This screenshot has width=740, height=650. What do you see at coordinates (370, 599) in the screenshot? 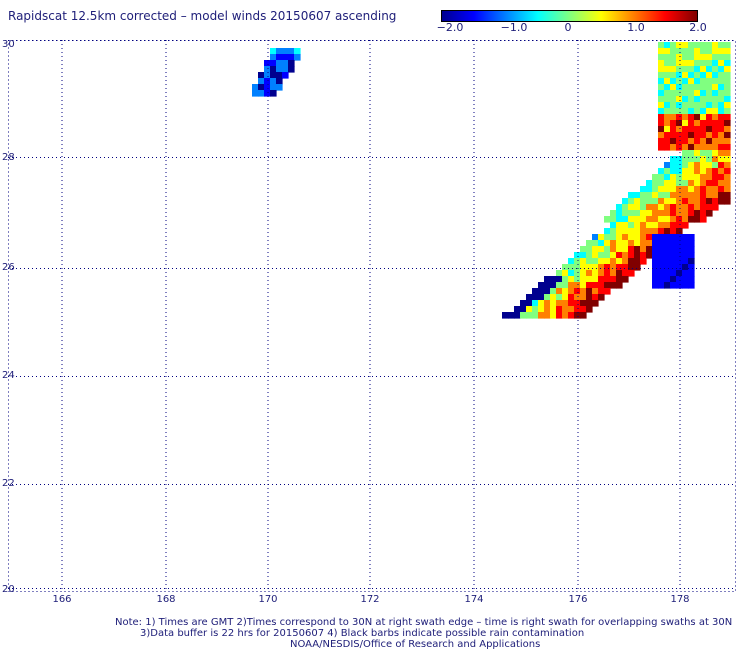
I see `lon-label-172: 172` at bounding box center [370, 599].